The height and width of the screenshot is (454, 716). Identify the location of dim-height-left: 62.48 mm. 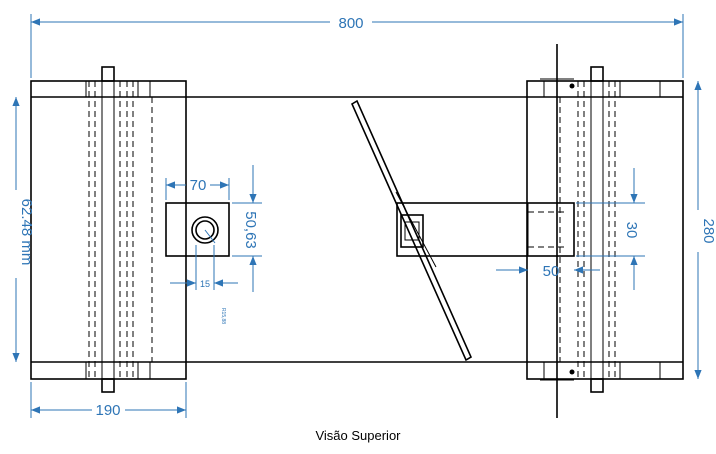
(23, 229).